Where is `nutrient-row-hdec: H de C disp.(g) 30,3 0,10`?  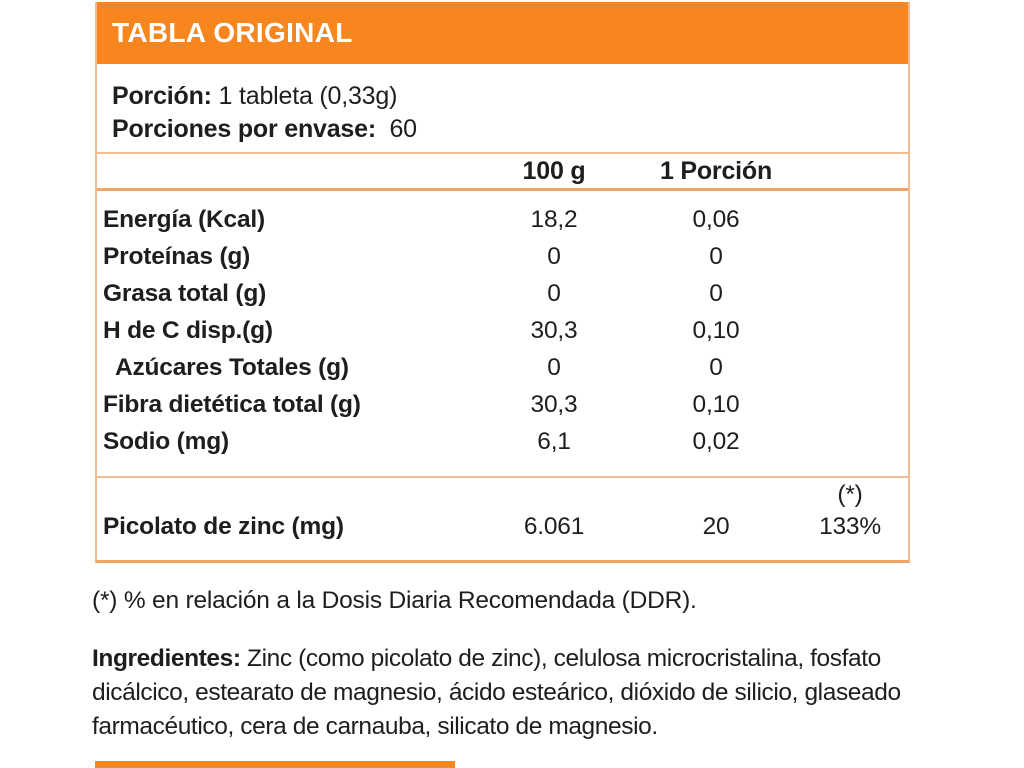 nutrient-row-hdec: H de C disp.(g) 30,3 0,10 is located at coordinates (502, 330).